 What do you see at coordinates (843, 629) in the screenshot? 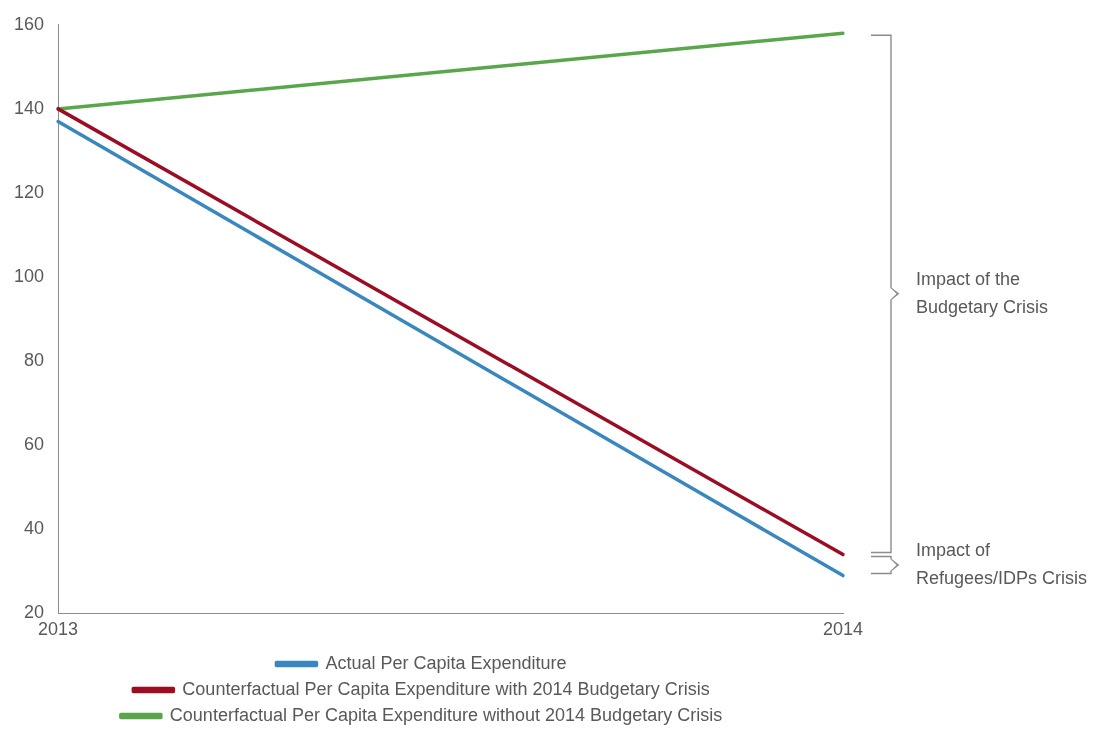
I see `x-tick-label: 2014` at bounding box center [843, 629].